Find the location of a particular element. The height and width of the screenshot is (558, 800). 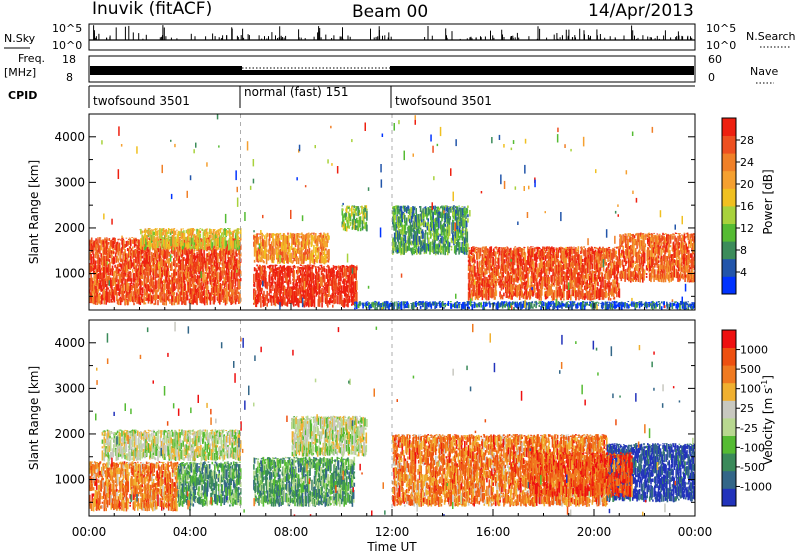

nsky-series is located at coordinates (392, 32).